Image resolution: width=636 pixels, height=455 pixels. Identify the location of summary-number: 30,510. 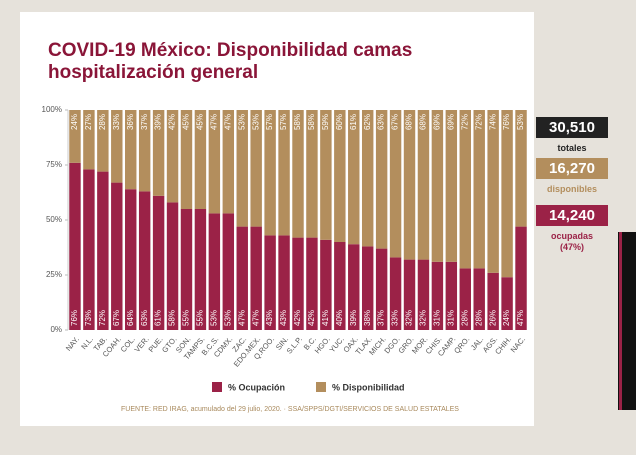
(572, 127).